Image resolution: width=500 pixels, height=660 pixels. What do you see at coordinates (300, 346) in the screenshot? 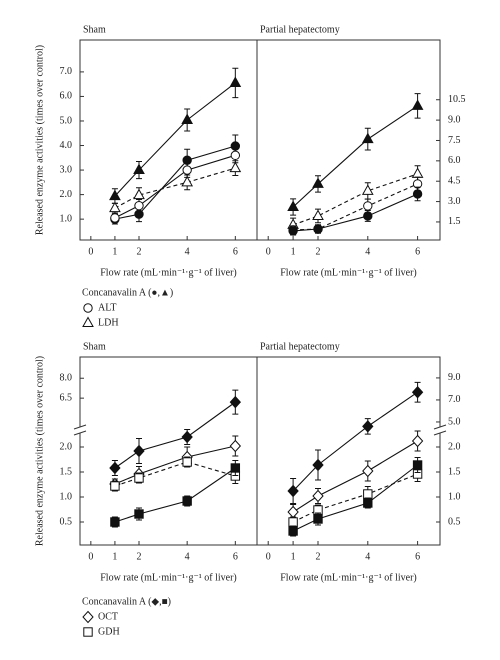
I see `panel-title: Partial hepatectomy` at bounding box center [300, 346].